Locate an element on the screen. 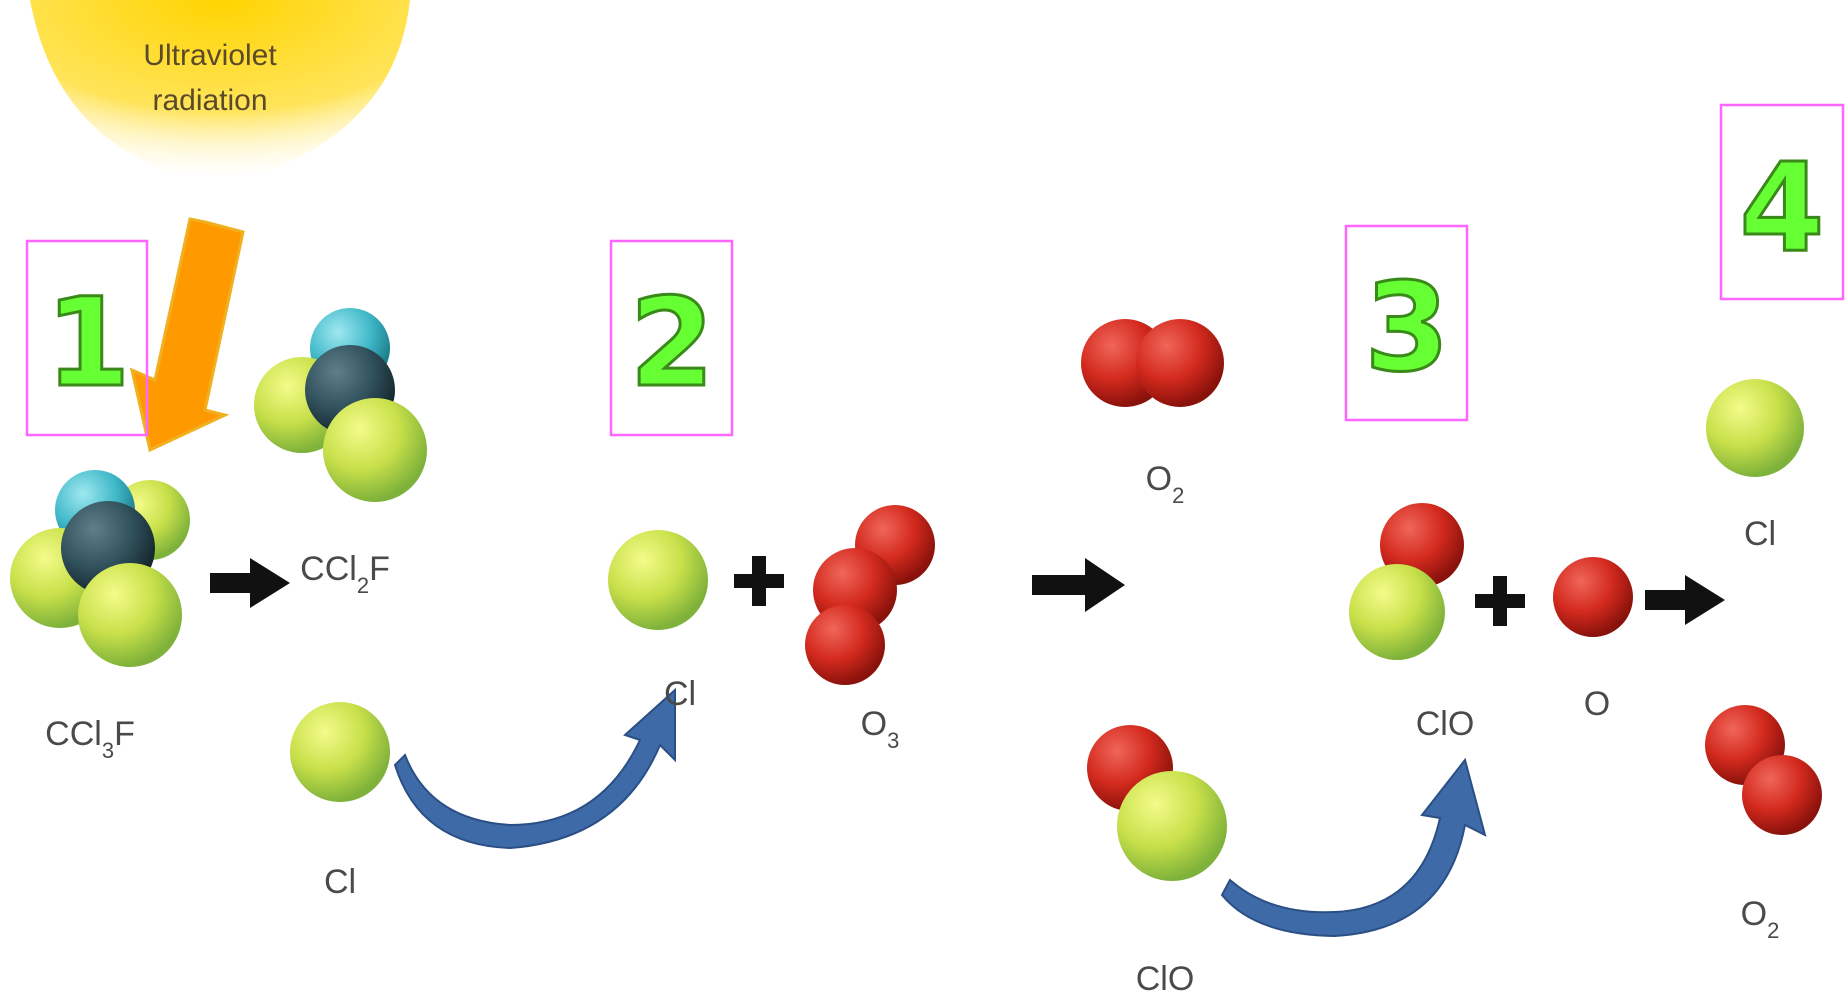 The image size is (1845, 999). uv-source: Ultraviolet radiation is located at coordinates (220, 92).